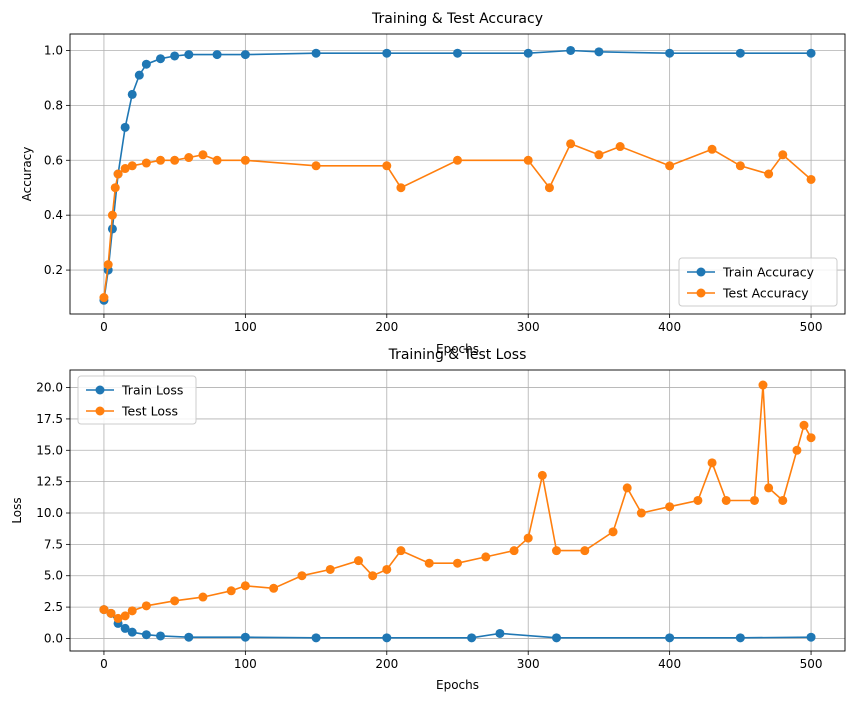 This screenshot has height=701, width=855. Describe the element at coordinates (137, 400) in the screenshot. I see `loss-legend-box` at that location.